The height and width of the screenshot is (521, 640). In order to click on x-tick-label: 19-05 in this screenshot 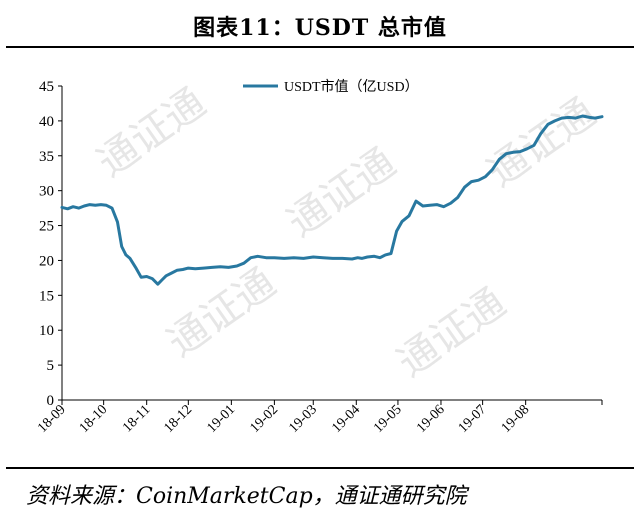, I will do `click(388, 419)`.